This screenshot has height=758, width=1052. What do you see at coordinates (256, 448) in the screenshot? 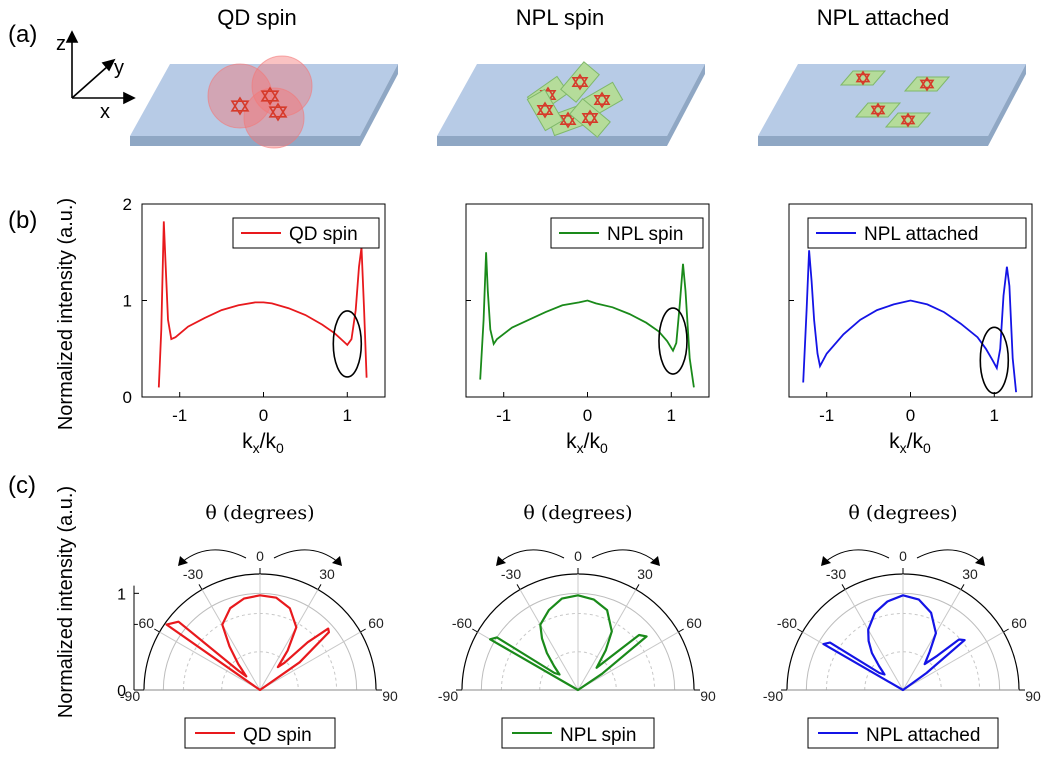
I see `kx-sub-x: x` at bounding box center [256, 448].